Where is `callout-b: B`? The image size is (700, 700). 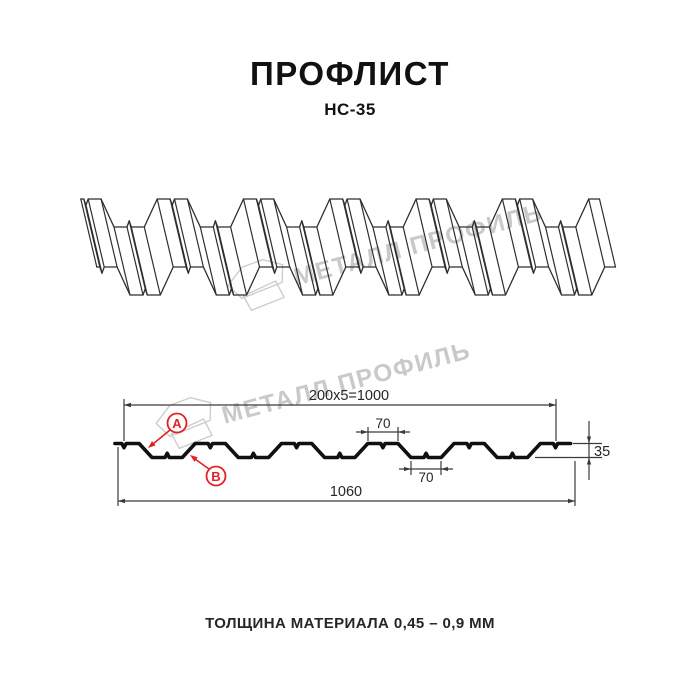
callout-b: B is located at coordinates (208, 471).